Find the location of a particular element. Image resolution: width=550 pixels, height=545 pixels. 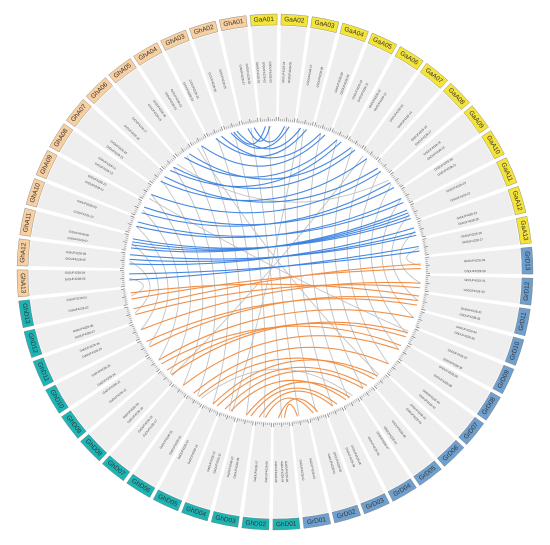

gene-label: GrDUF4228-10 is located at coordinates (83, 214).